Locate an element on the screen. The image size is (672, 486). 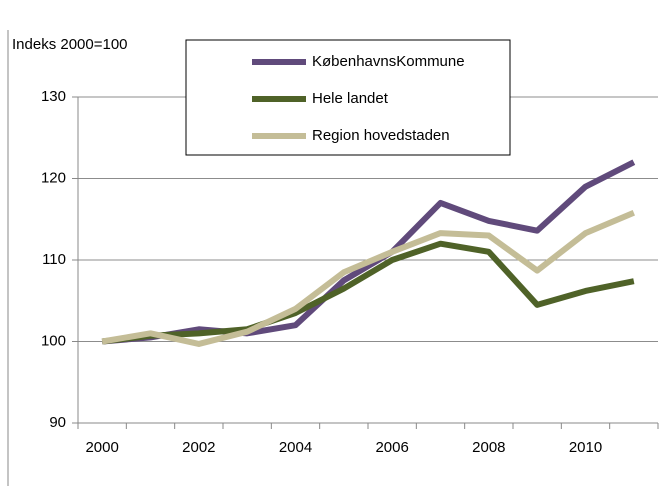
y-tick-label: 130 is located at coordinates (53, 96).